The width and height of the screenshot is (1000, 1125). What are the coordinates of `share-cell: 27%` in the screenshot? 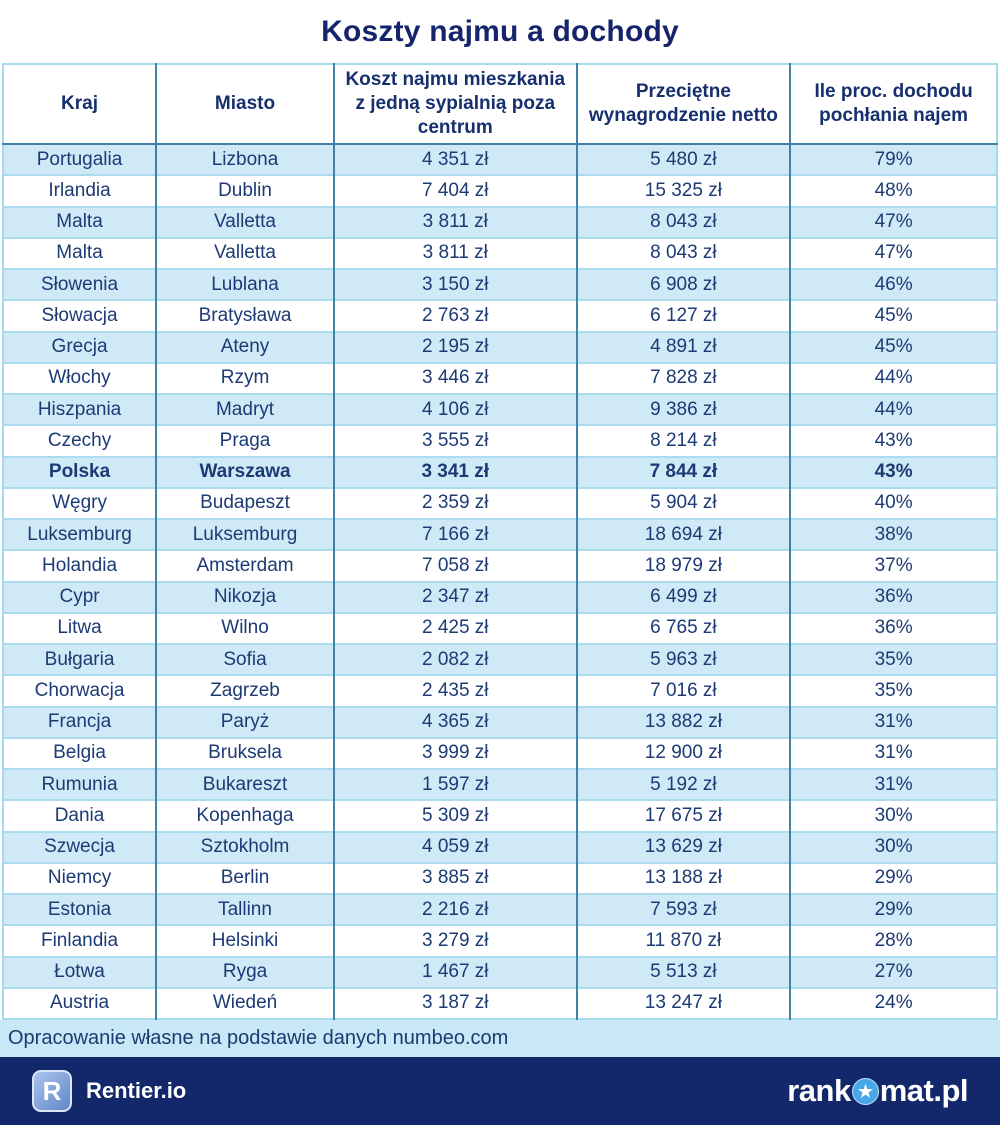 It's located at (893, 971).